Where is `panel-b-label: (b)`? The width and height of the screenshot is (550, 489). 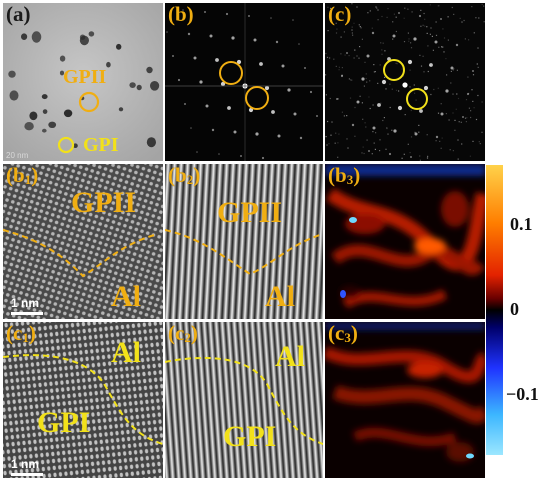
panel-b-label: (b) is located at coordinates (181, 14).